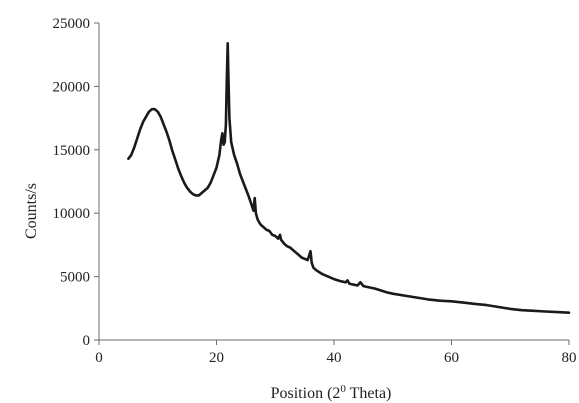  Describe the element at coordinates (306, 393) in the screenshot. I see `x-axis-title-main: Position (2` at that location.